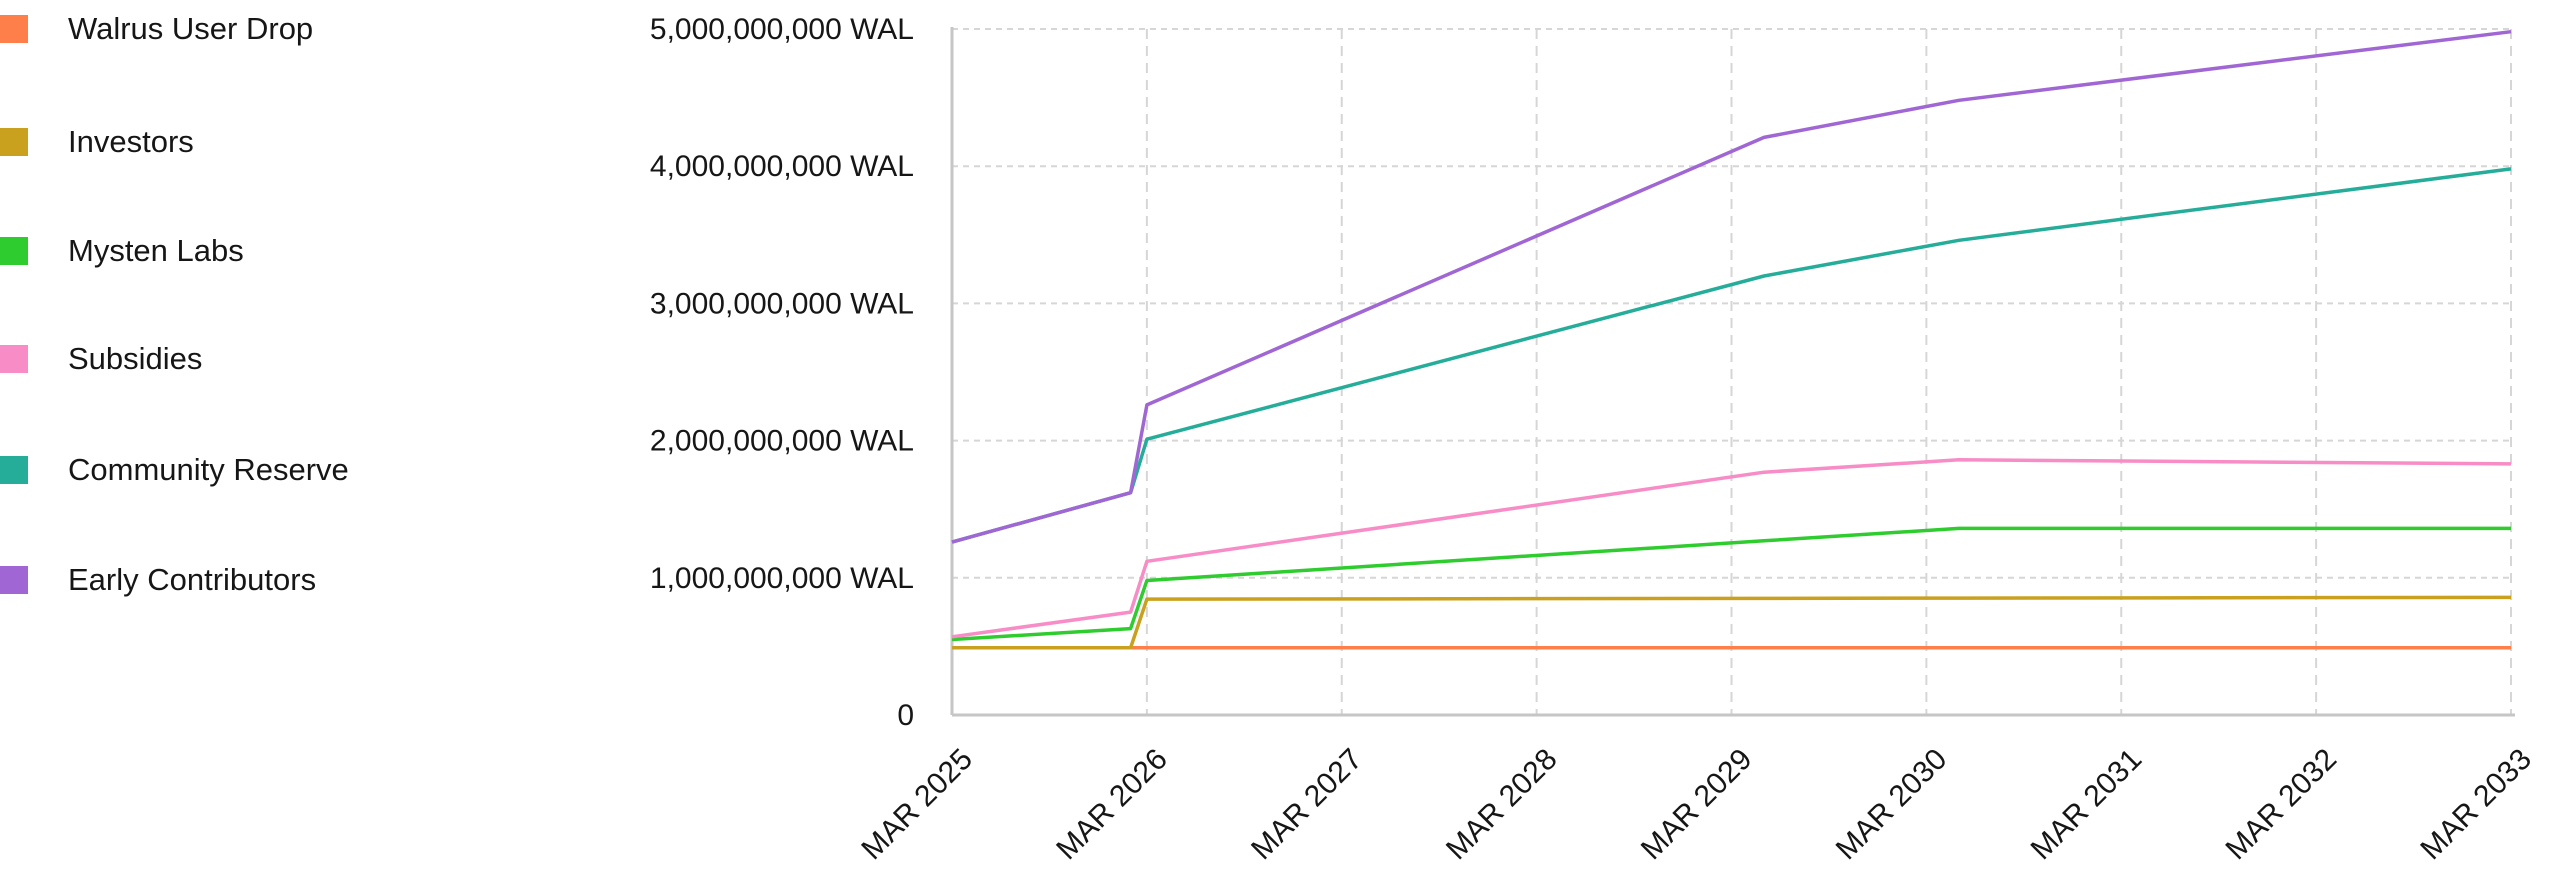 The image size is (2560, 882). I want to click on x-tick-label: MAR 2029, so click(1697, 805).